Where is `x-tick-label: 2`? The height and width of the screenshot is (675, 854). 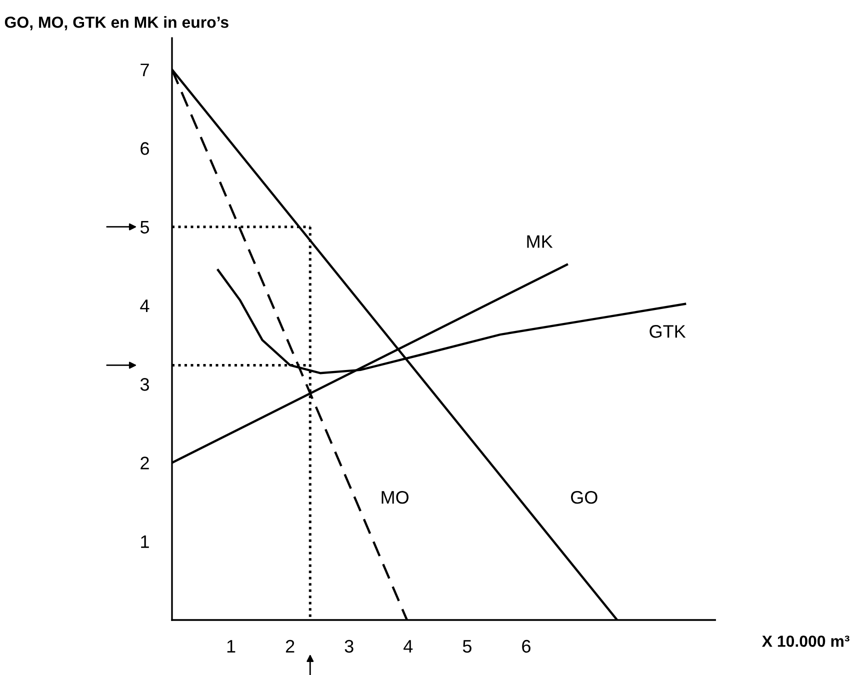
x-tick-label: 2 is located at coordinates (290, 646).